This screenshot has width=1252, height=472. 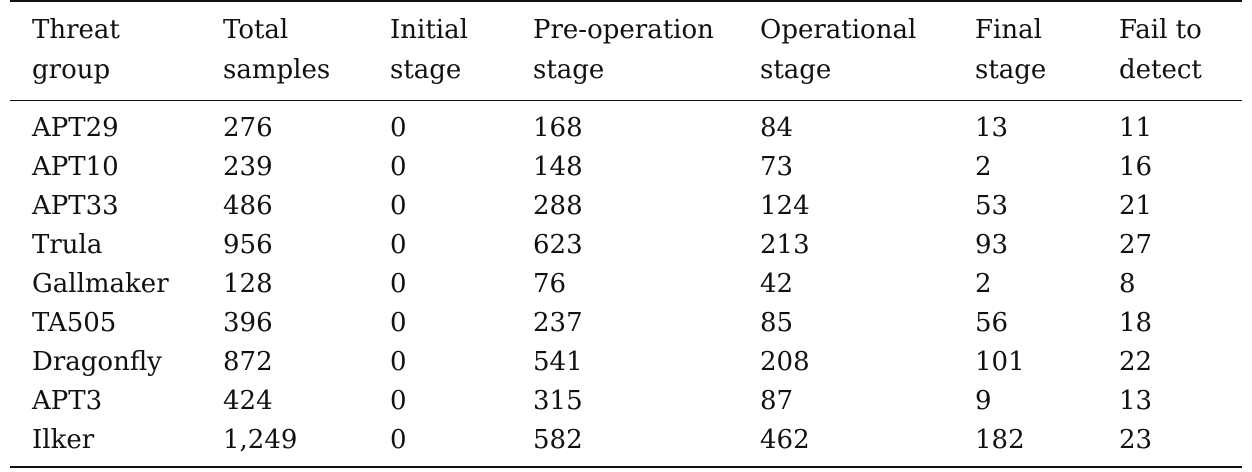 I want to click on cell-threat-group: APT29, so click(x=75, y=128).